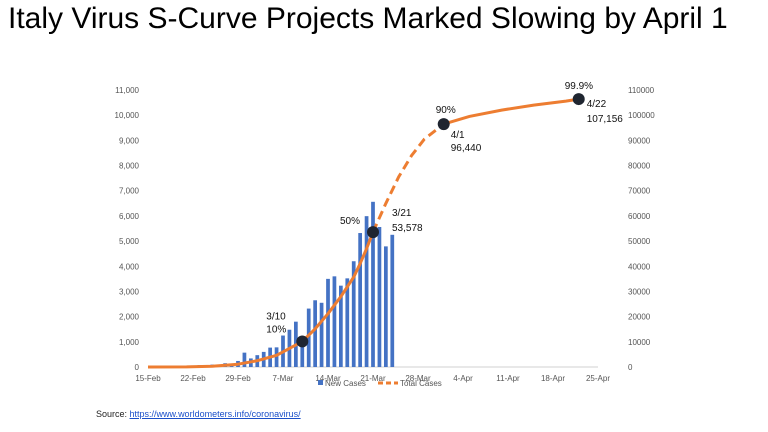 The width and height of the screenshot is (768, 432). What do you see at coordinates (639, 241) in the screenshot?
I see `y-right-tick-label: 50000` at bounding box center [639, 241].